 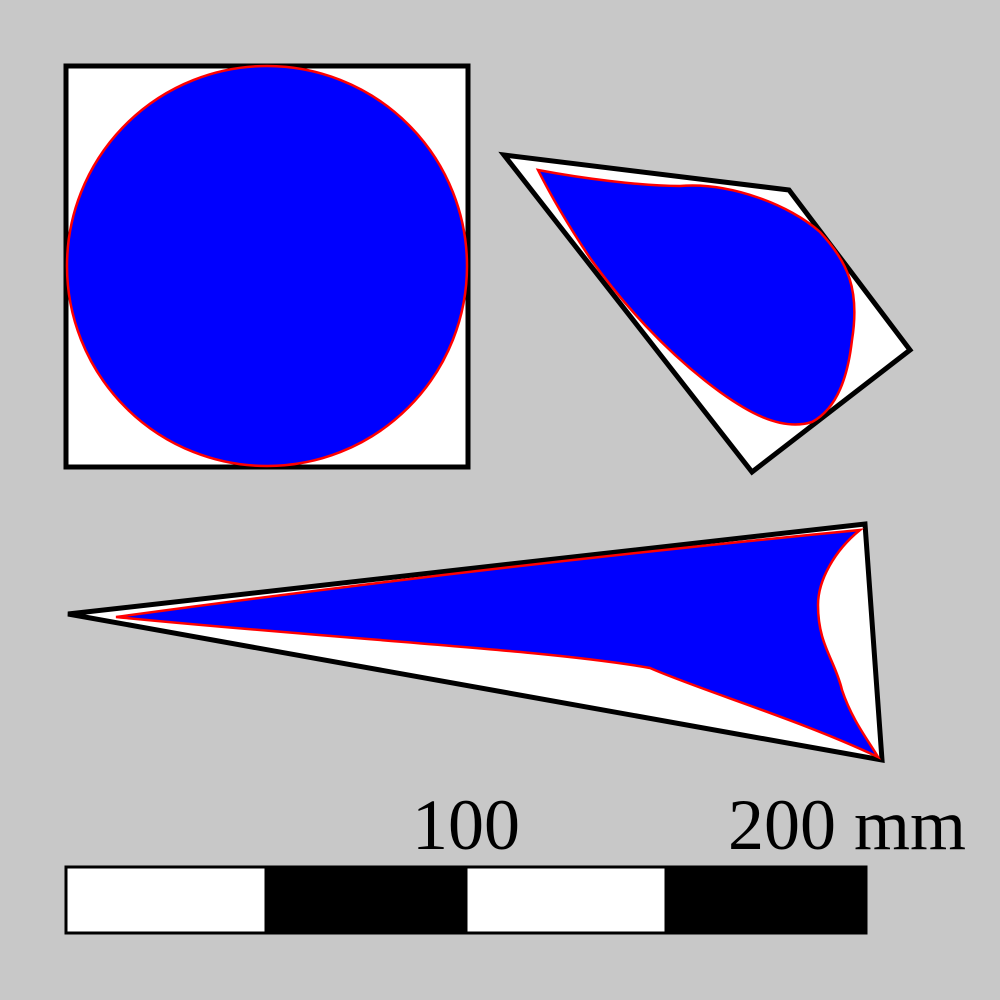 I want to click on scale-label-mid: 100, so click(x=466, y=825).